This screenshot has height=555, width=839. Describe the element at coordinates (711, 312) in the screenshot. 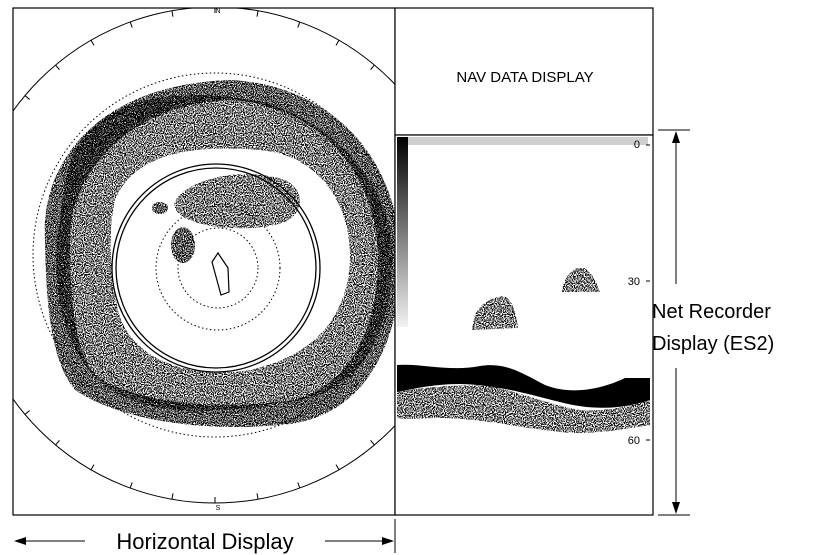

I see `net-recorder-label-line1: Net Recorder` at that location.